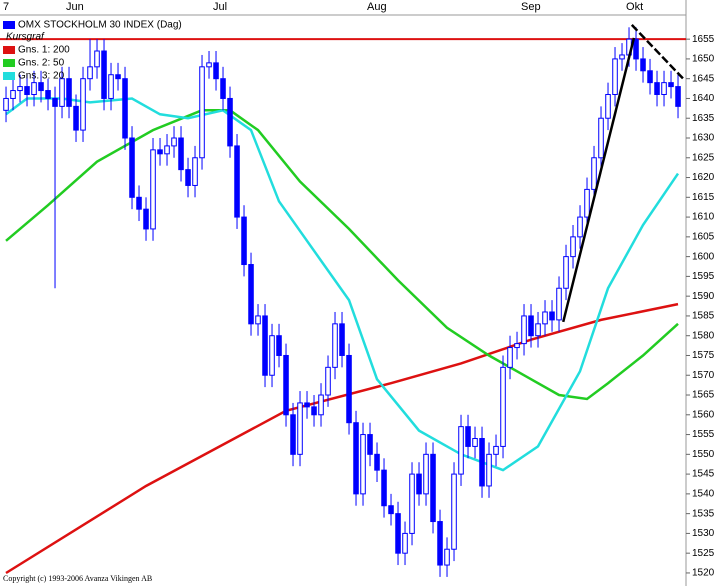  What do you see at coordinates (703, 118) in the screenshot?
I see `y-tick-label: 1635` at bounding box center [703, 118].